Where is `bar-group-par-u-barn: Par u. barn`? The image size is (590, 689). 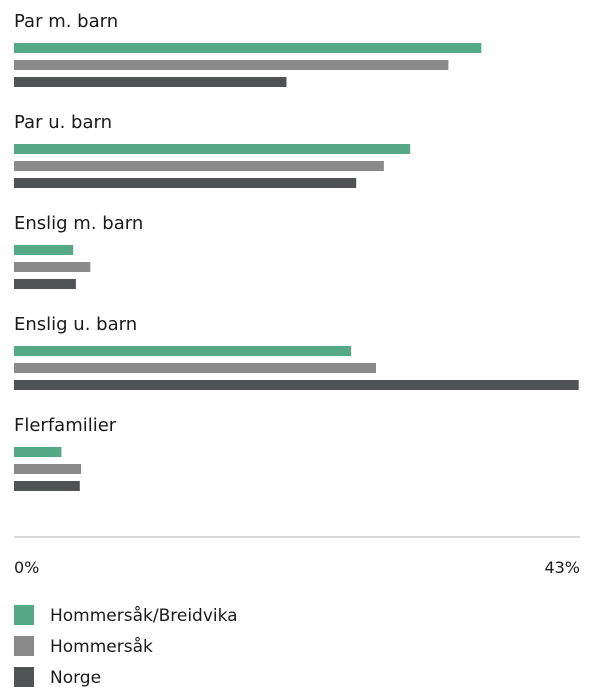
bar-group-par-u-barn: Par u. barn is located at coordinates (212, 150).